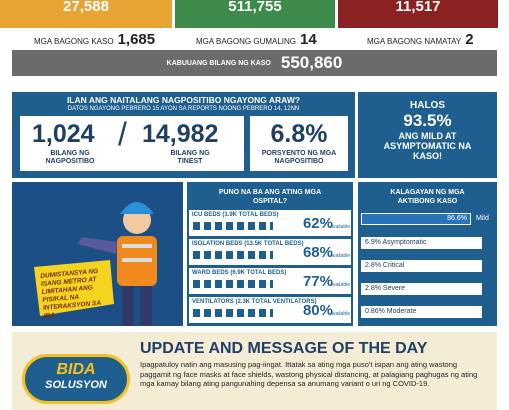 The image size is (509, 410). Describe the element at coordinates (421, 266) in the screenshot. I see `severity-row: 2.8% Critical` at that location.